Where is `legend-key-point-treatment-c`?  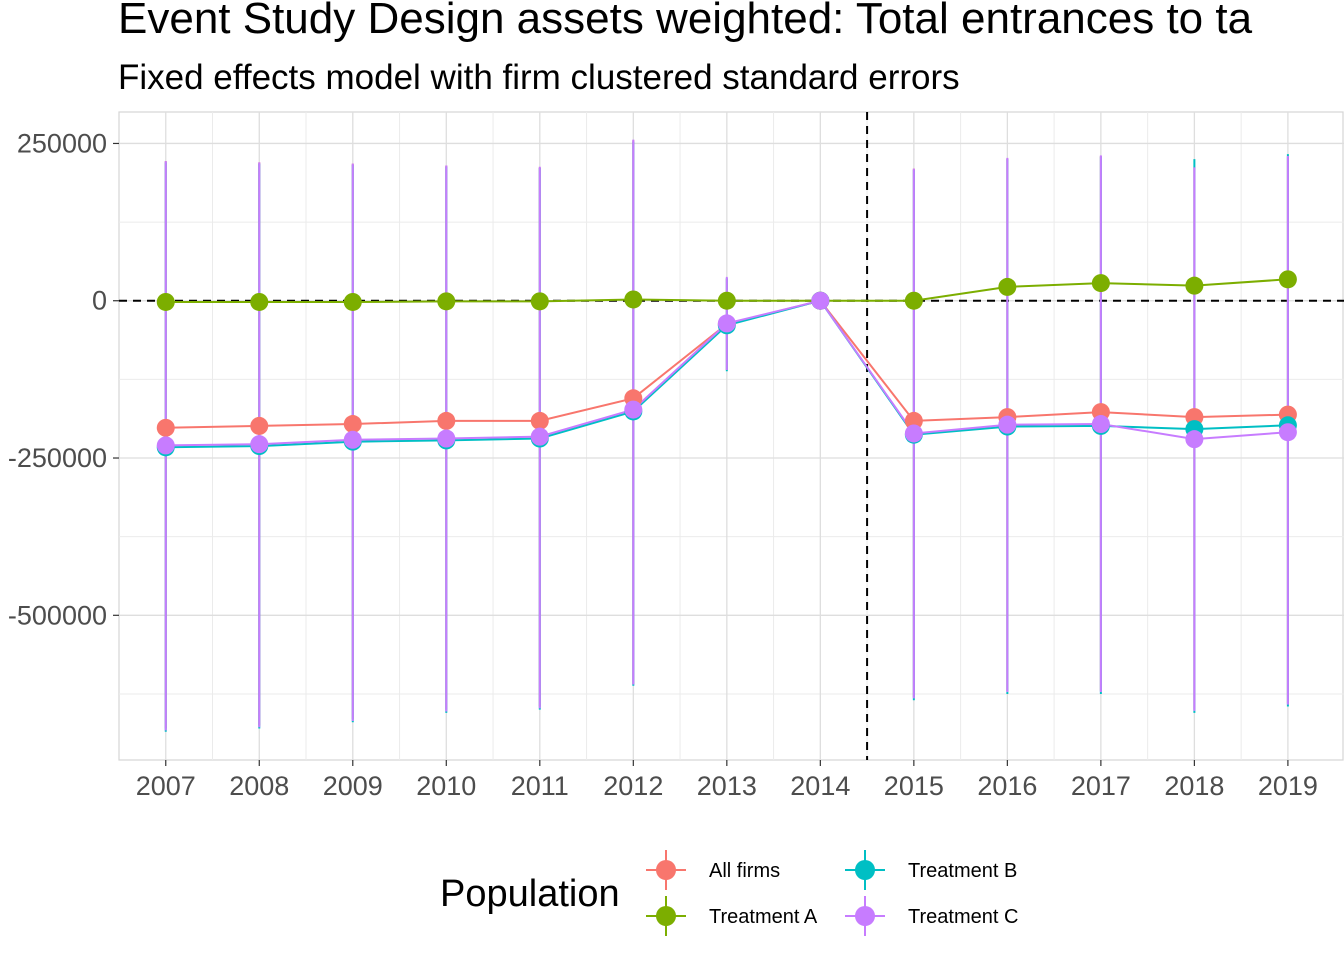 legend-key-point-treatment-c is located at coordinates (865, 916).